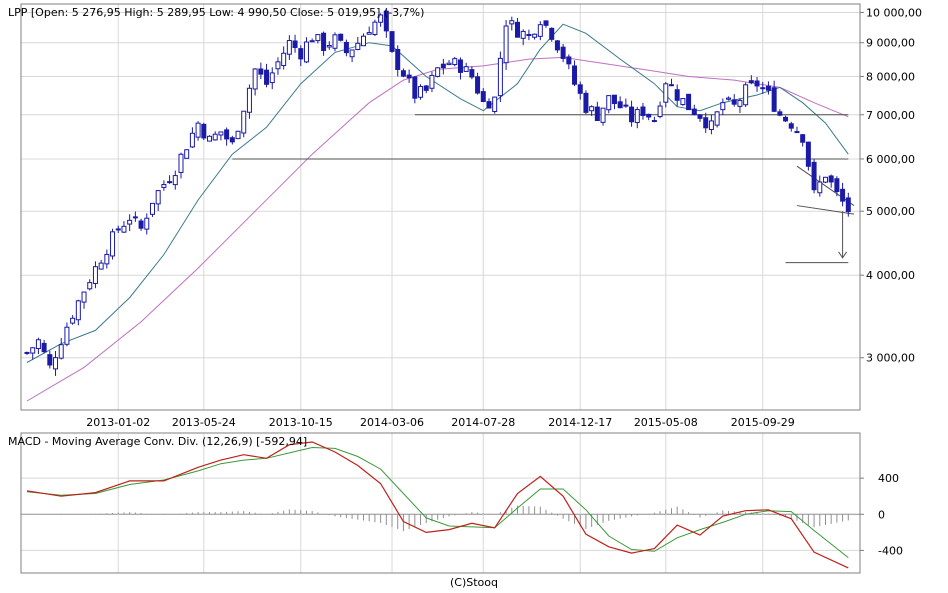 This screenshot has width=948, height=593. What do you see at coordinates (890, 275) in the screenshot?
I see `price-y-tick-label: 4 000,00` at bounding box center [890, 275].